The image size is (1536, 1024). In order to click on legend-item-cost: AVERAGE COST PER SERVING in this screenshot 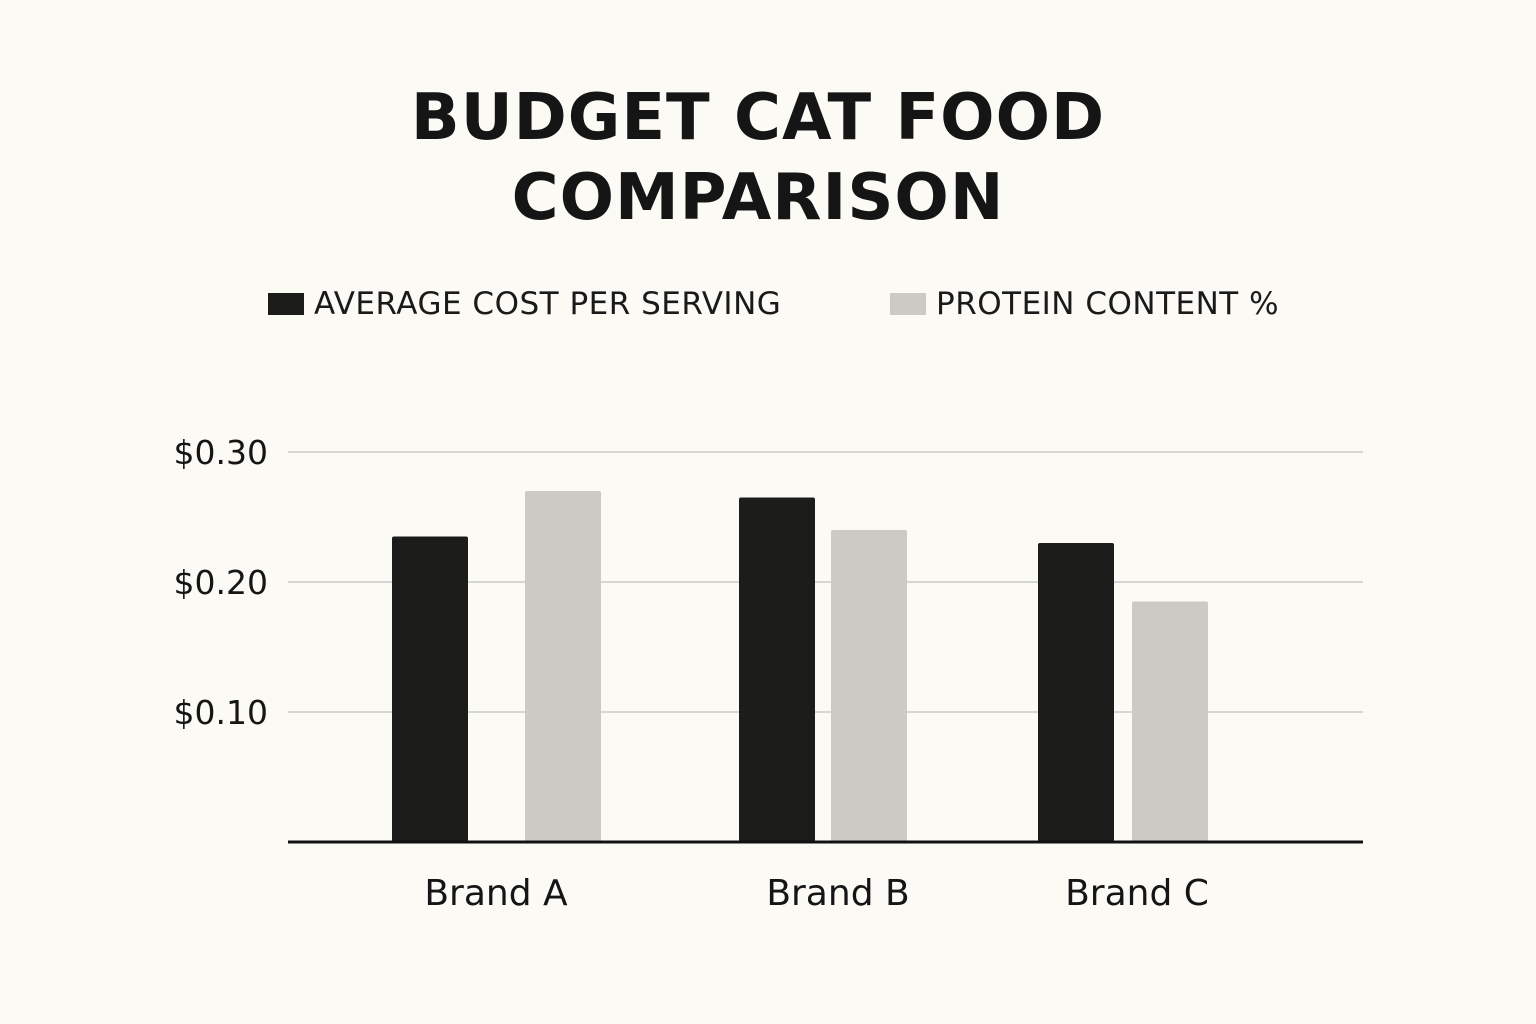, I will do `click(524, 304)`.